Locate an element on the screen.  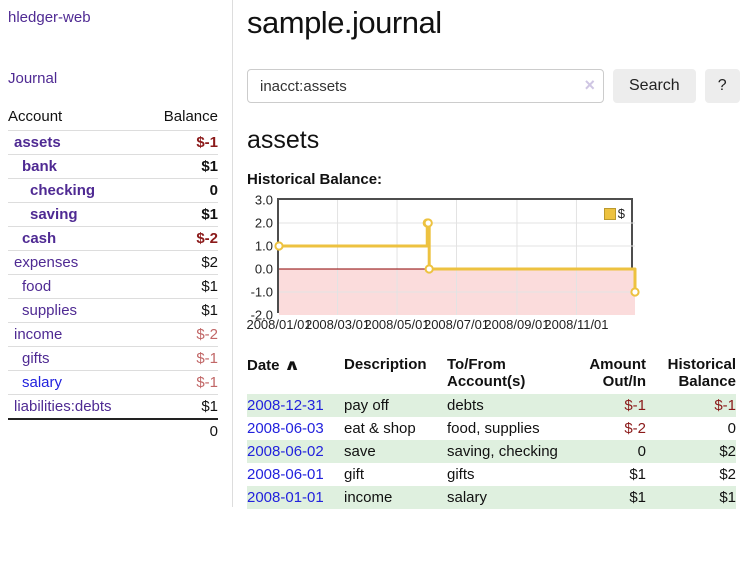
y-tick-label: 3.0 is located at coordinates (263, 200).